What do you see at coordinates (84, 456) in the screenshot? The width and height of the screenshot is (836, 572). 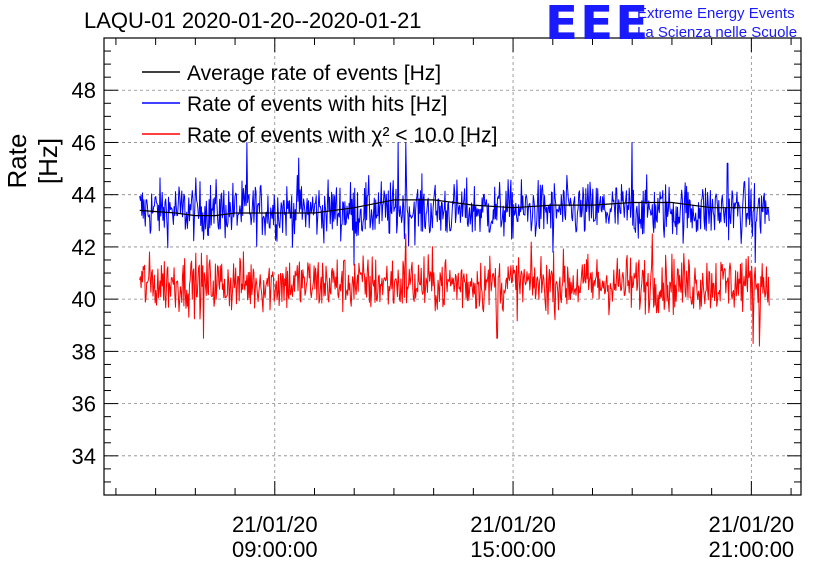 I see `y-tick-label: 34` at bounding box center [84, 456].